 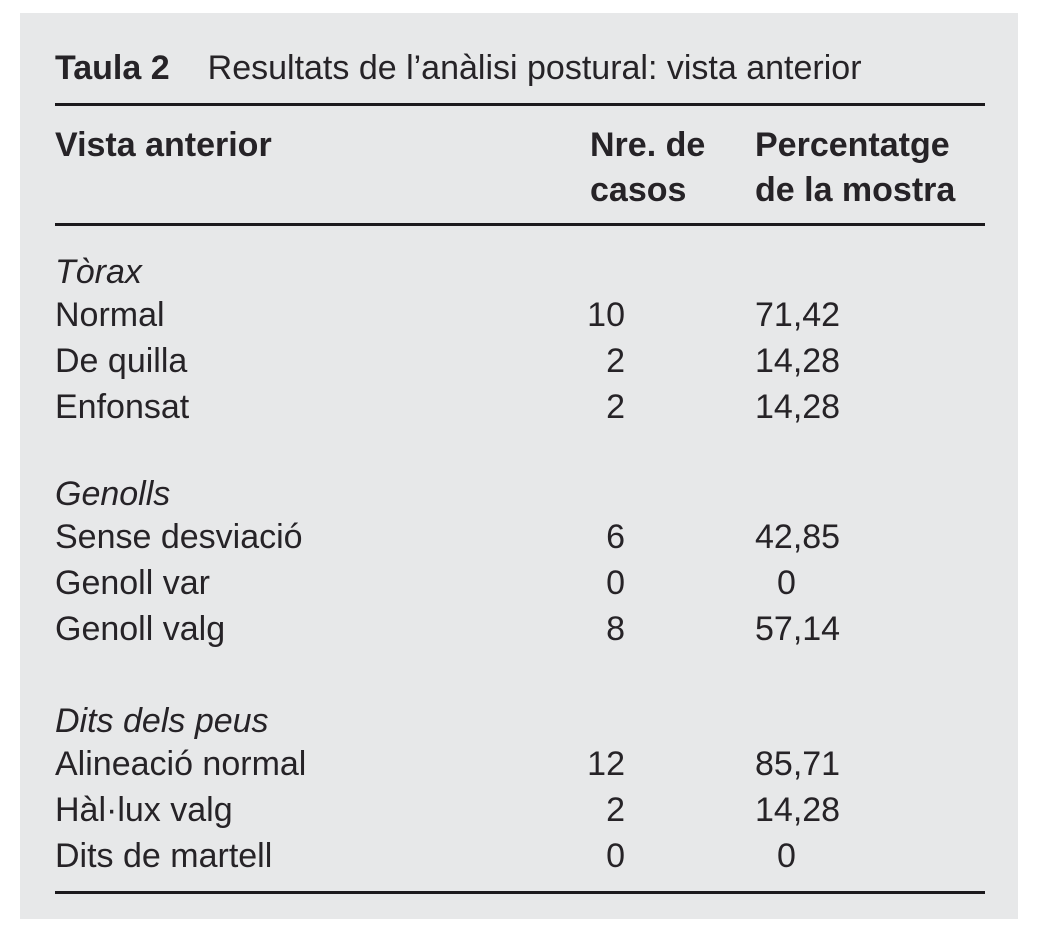 What do you see at coordinates (520, 104) in the screenshot?
I see `rule-top` at bounding box center [520, 104].